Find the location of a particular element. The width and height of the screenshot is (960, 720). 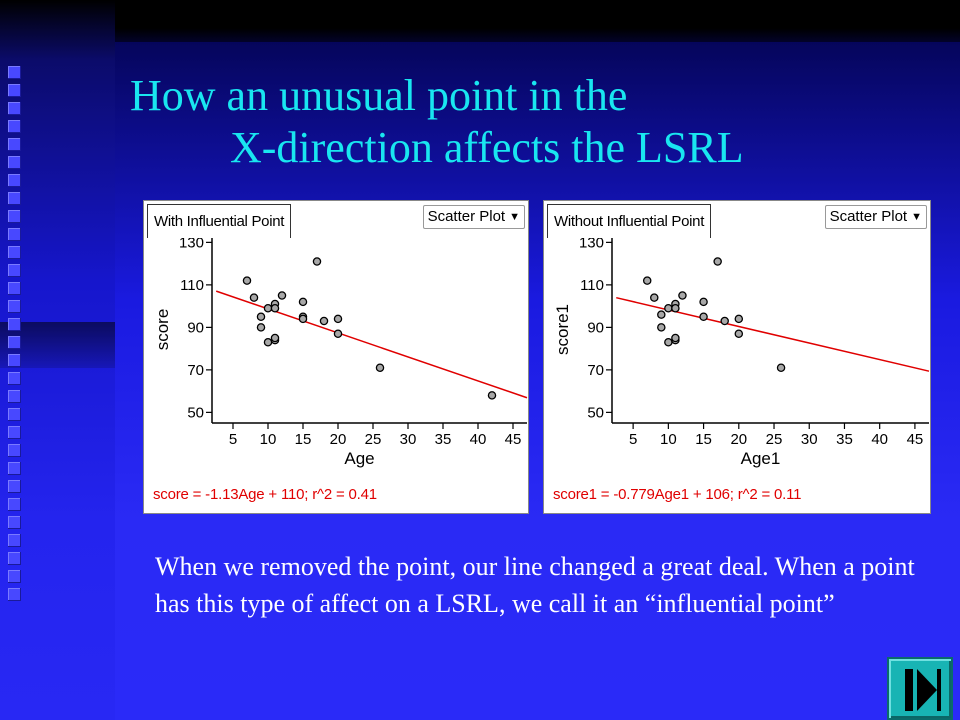

title-line-1: How an unusual point in the is located at coordinates (379, 95).